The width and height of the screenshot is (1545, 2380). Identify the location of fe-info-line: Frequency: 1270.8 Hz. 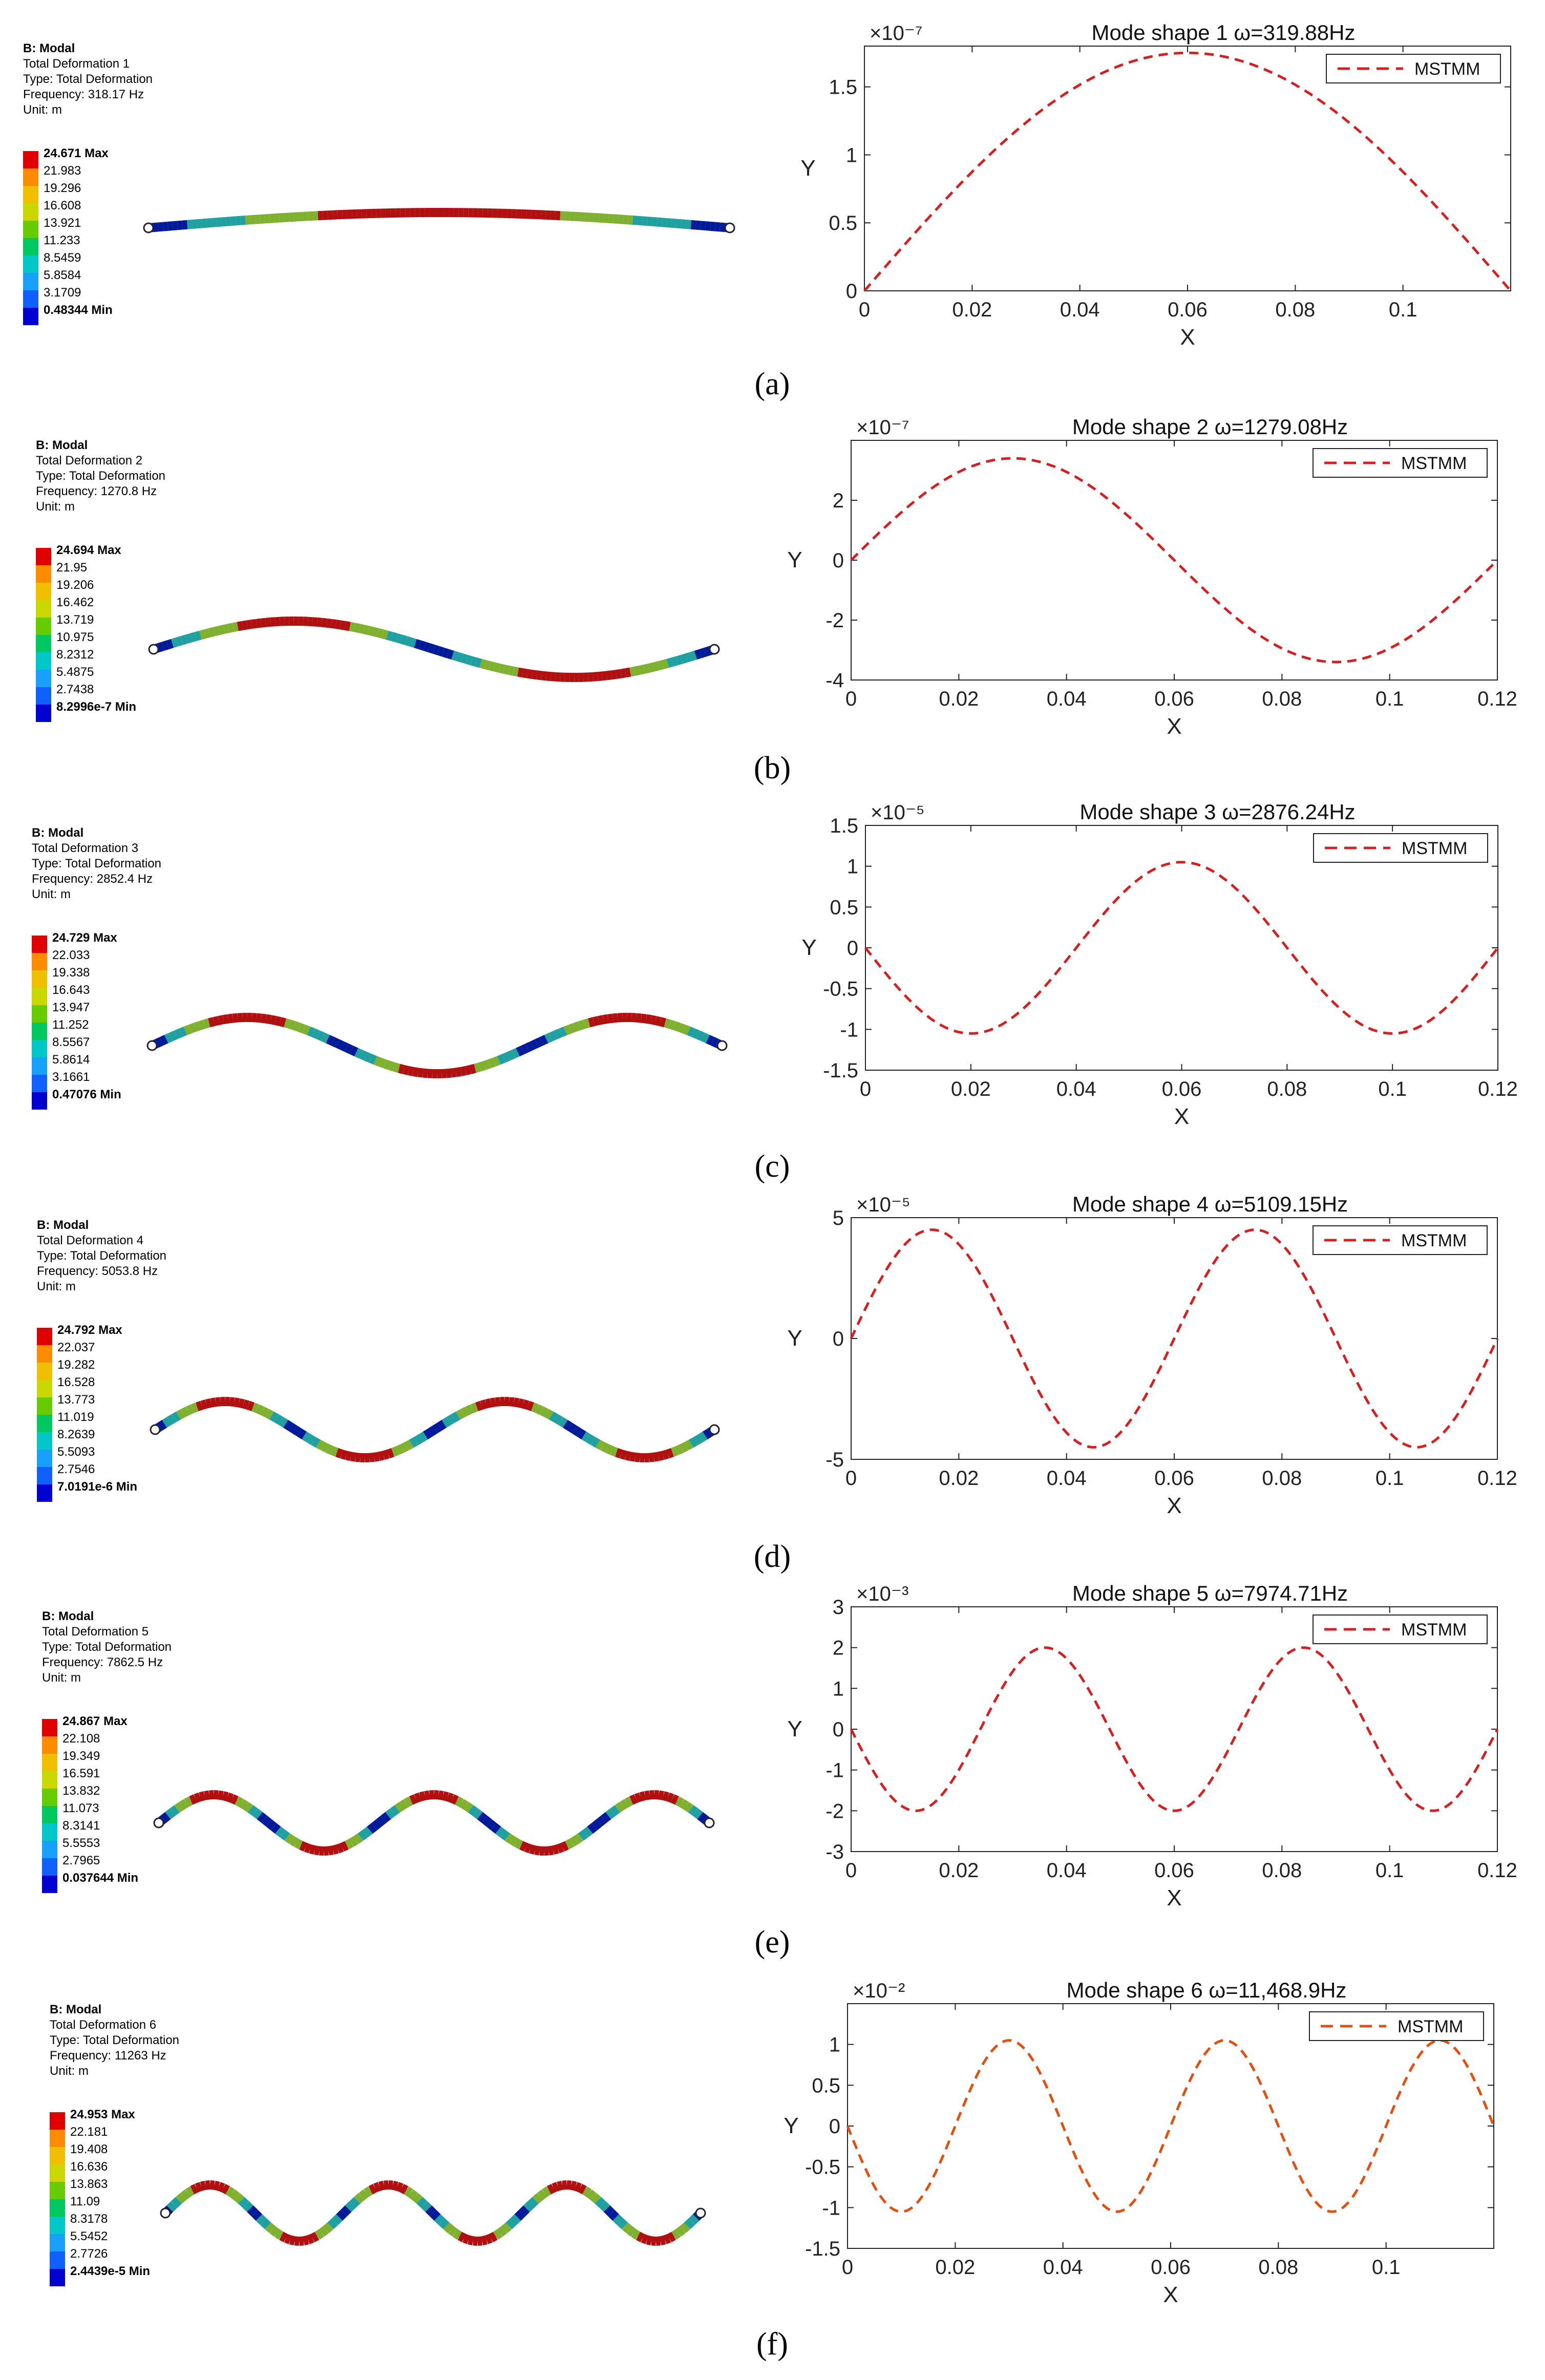
(96, 491).